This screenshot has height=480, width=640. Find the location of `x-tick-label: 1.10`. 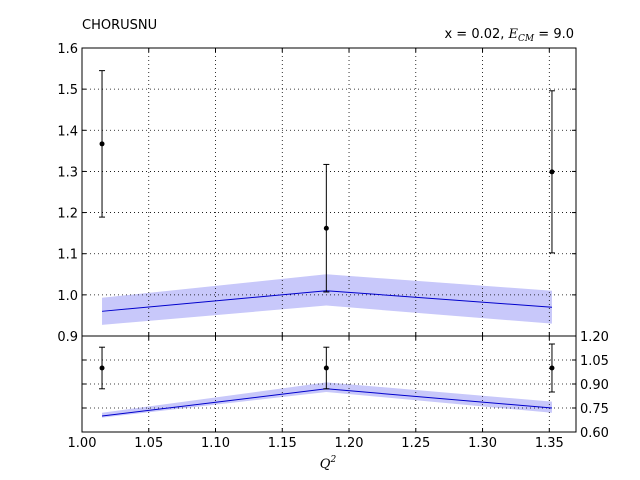

x-tick-label: 1.10 is located at coordinates (215, 443).